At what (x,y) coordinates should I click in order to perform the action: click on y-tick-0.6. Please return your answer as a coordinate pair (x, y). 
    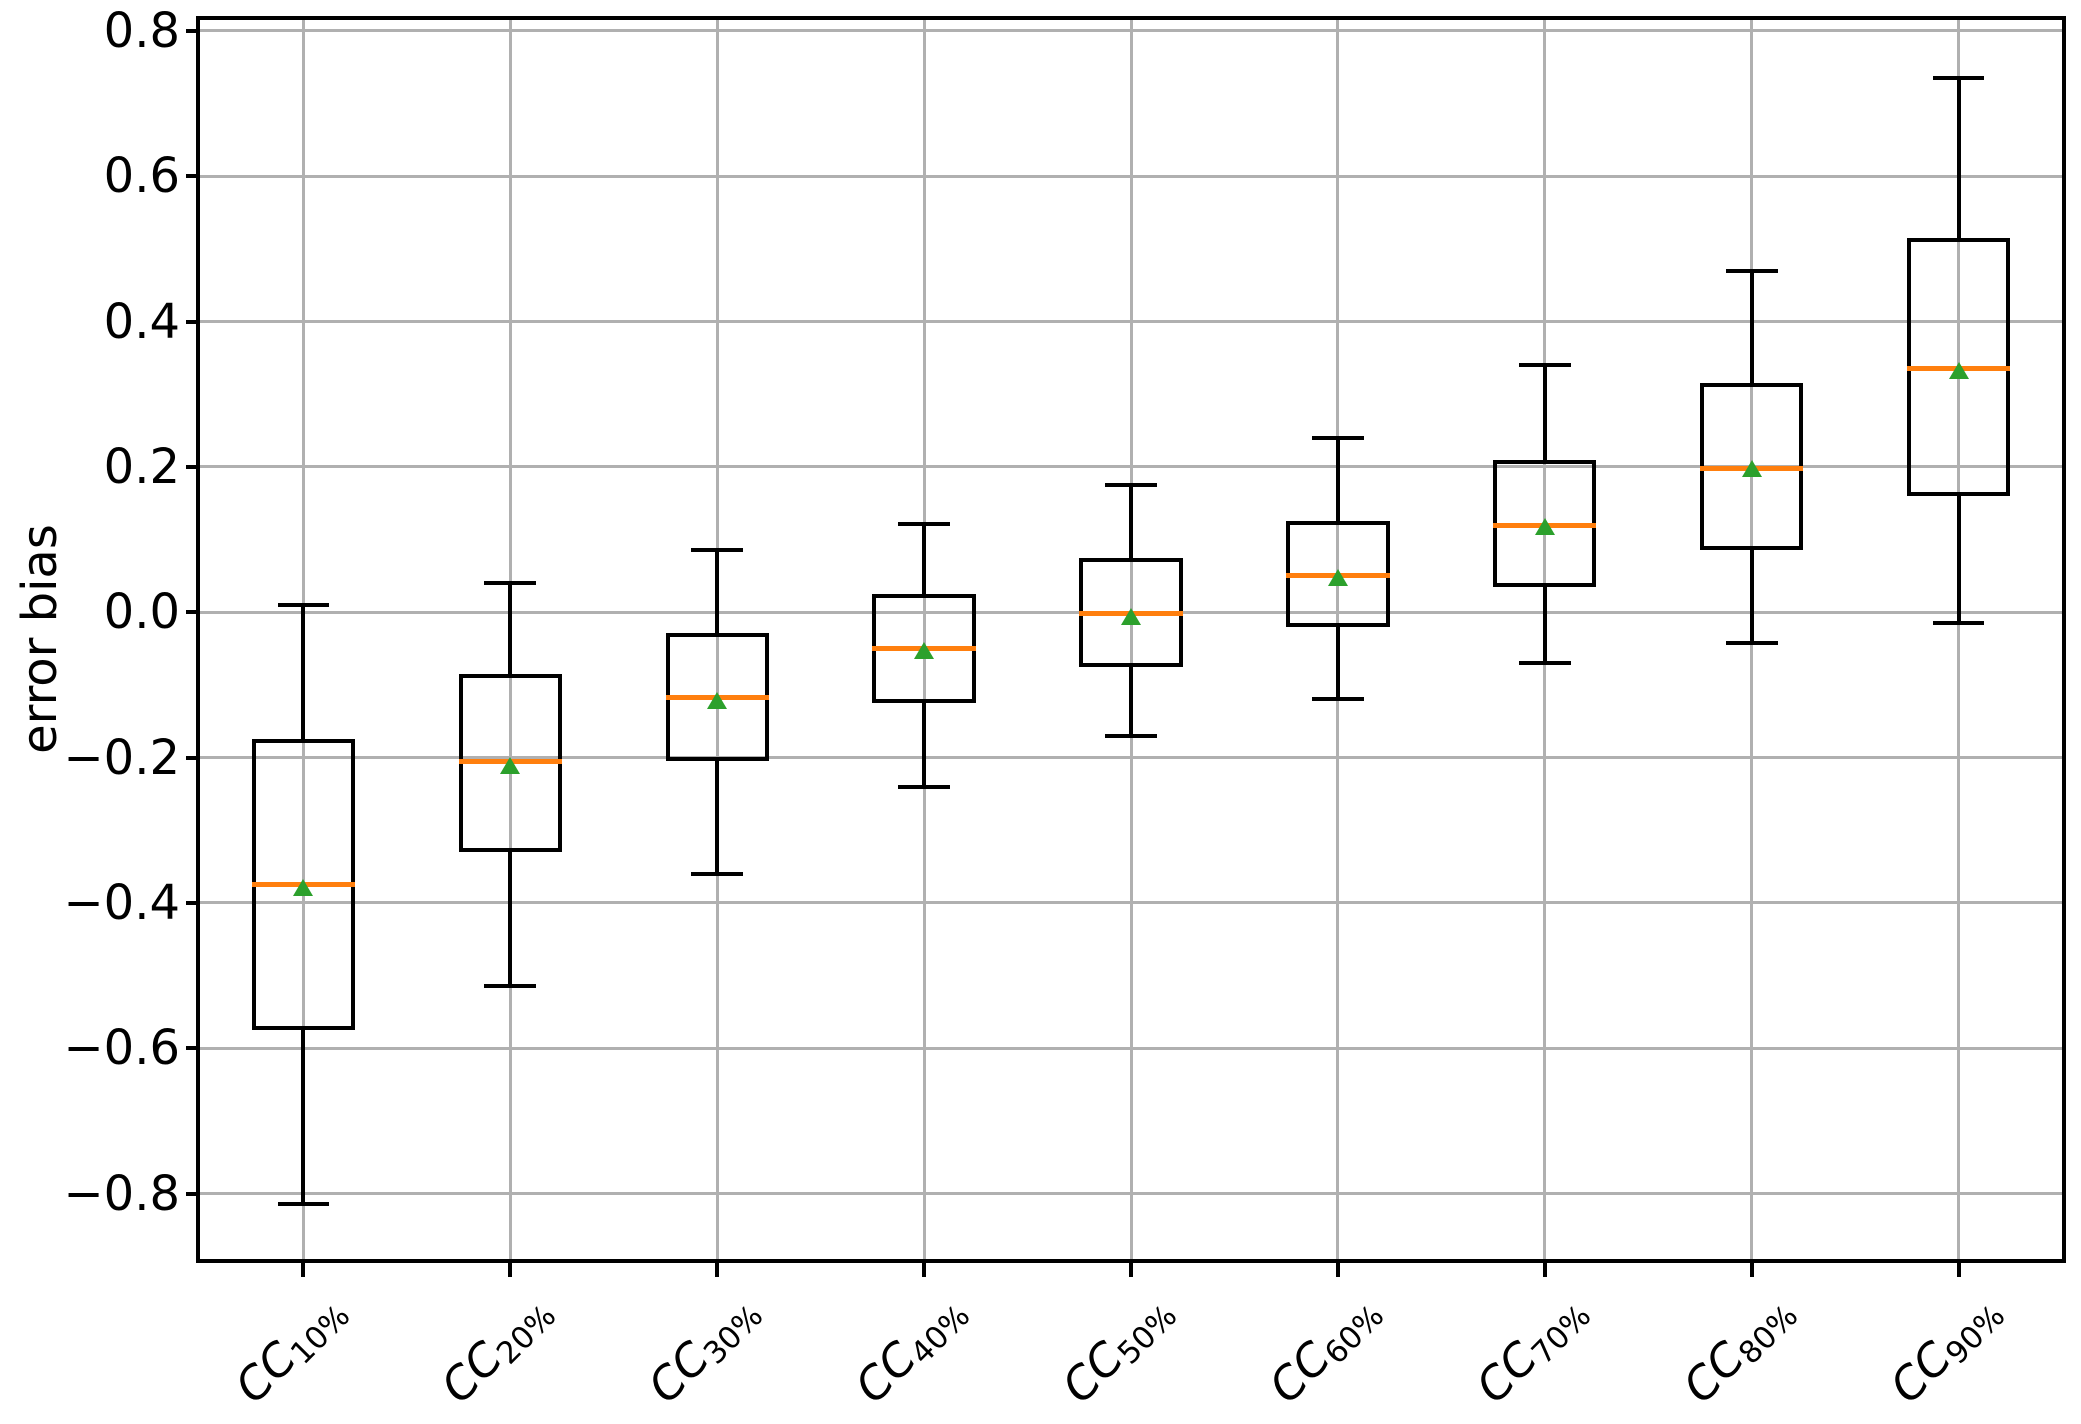
    Looking at the image, I should click on (191, 176).